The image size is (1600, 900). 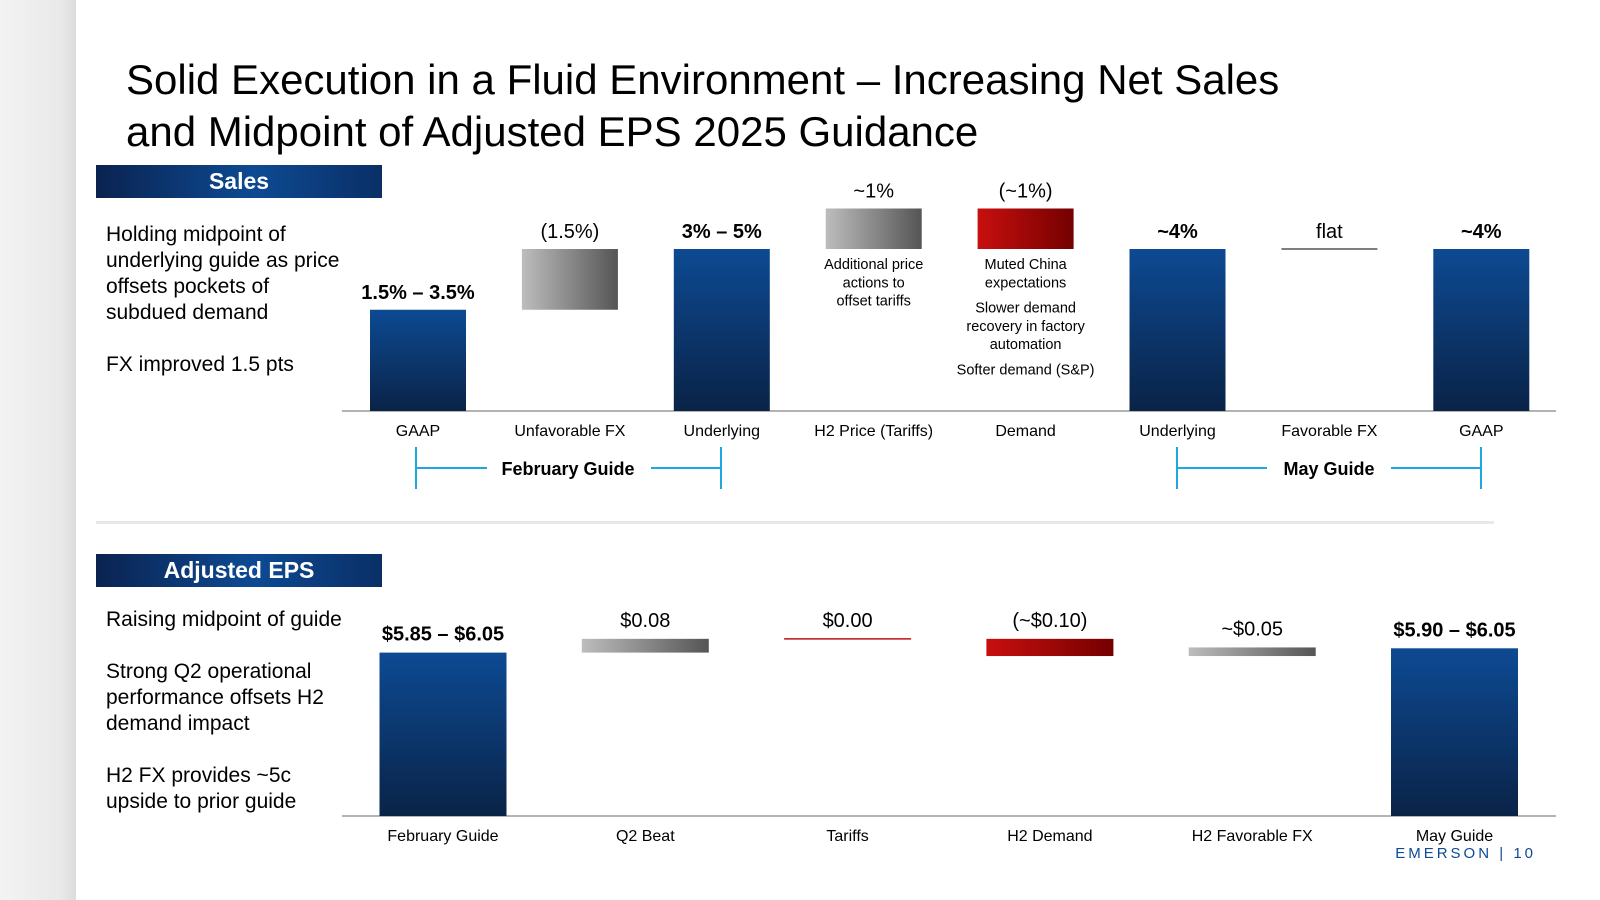 What do you see at coordinates (795, 522) in the screenshot?
I see `section-divider` at bounding box center [795, 522].